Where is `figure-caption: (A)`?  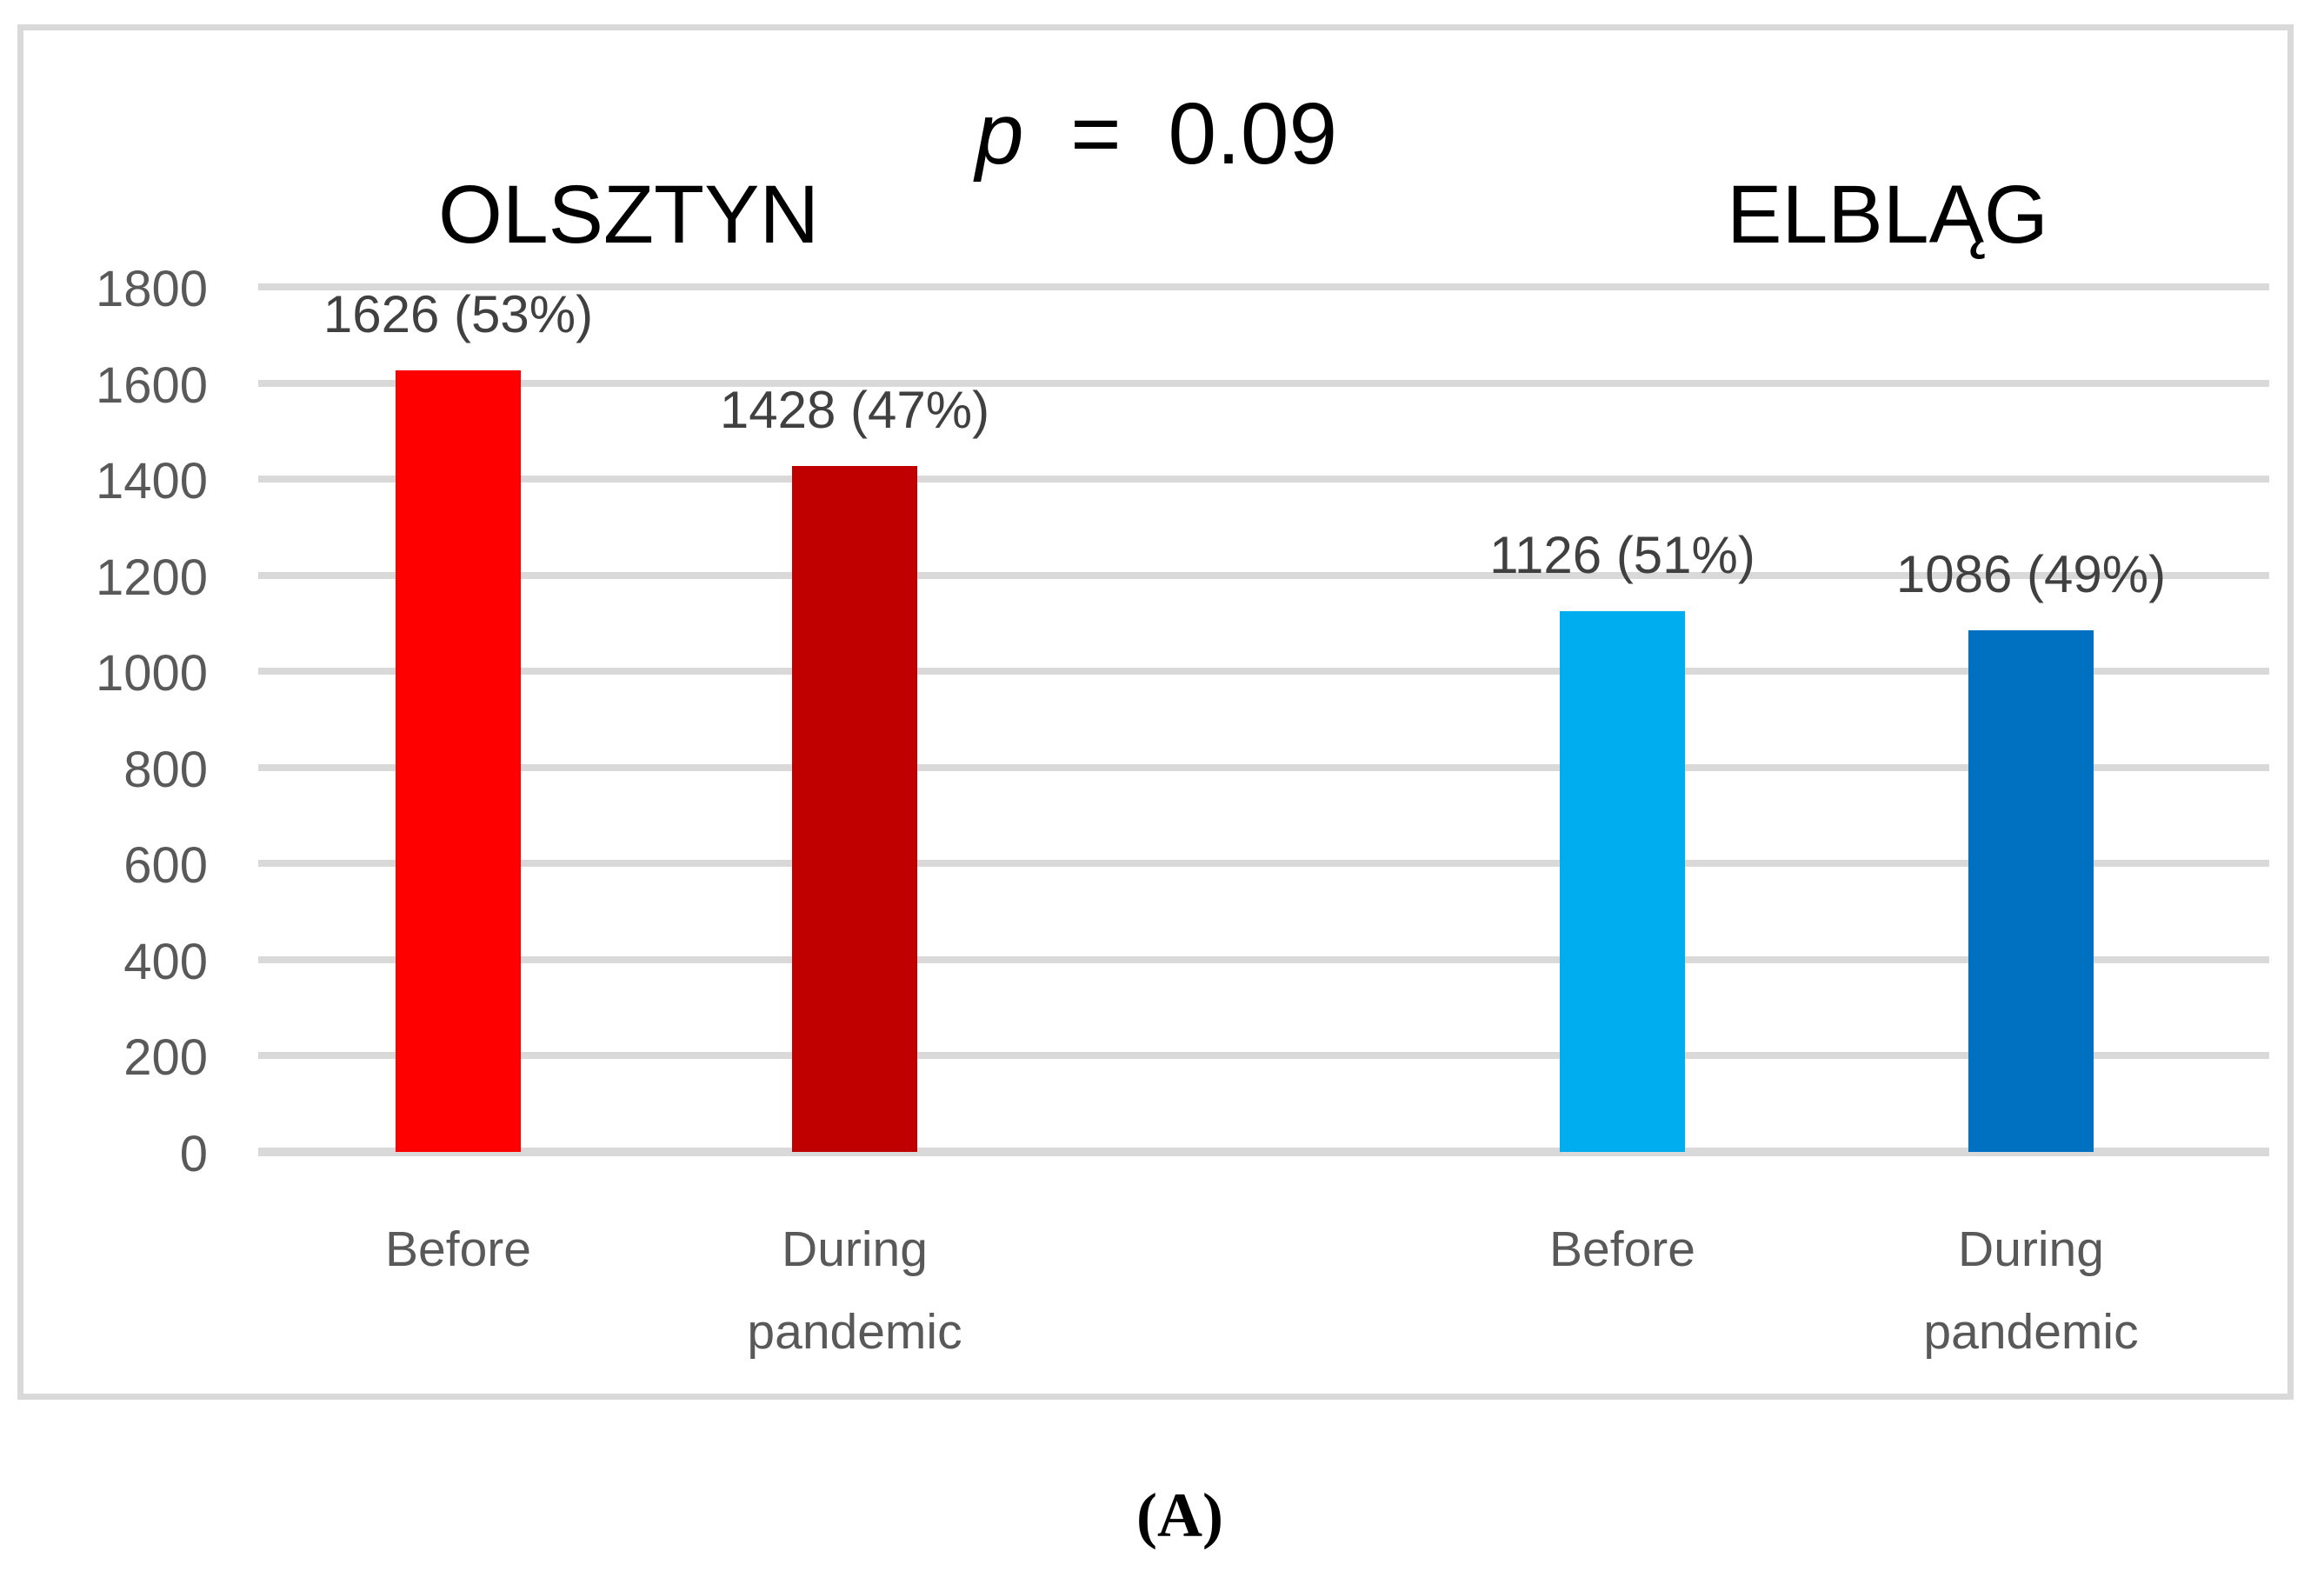 figure-caption: (A) is located at coordinates (1179, 1515).